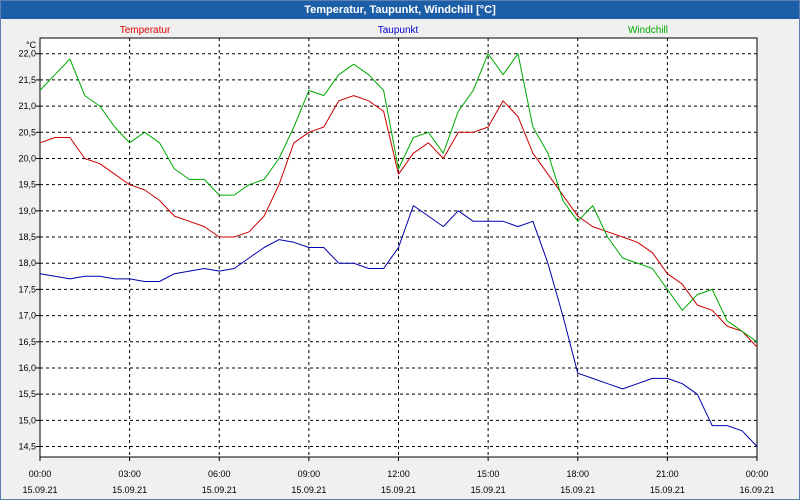 The height and width of the screenshot is (500, 800). I want to click on x-tick-time: 03:00, so click(129, 474).